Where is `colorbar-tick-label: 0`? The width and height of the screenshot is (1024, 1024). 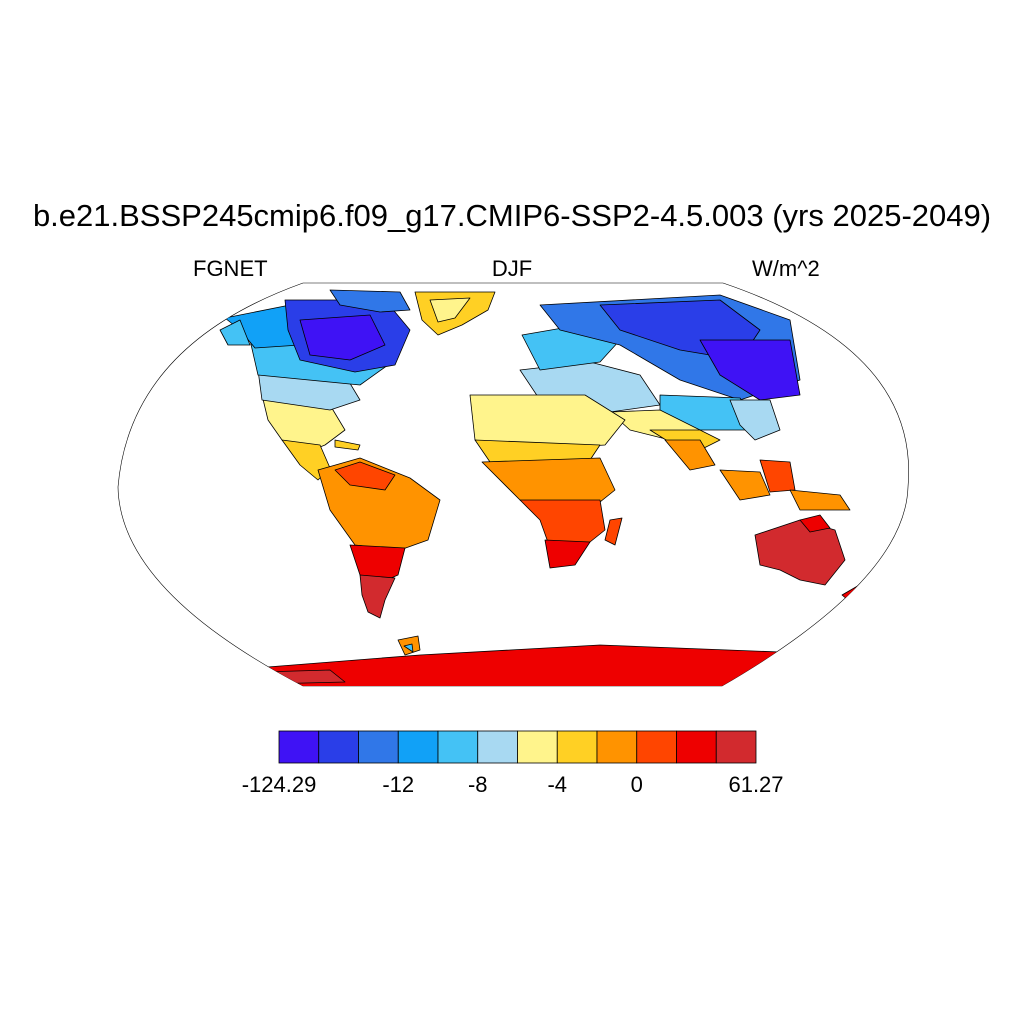
colorbar-tick-label: 0 is located at coordinates (636, 784).